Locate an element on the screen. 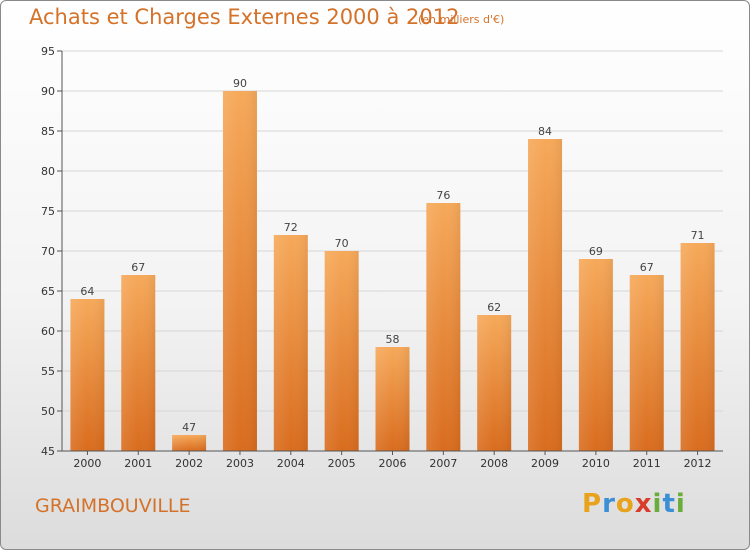  place-name: GRAIMBOUVILLE is located at coordinates (113, 506).